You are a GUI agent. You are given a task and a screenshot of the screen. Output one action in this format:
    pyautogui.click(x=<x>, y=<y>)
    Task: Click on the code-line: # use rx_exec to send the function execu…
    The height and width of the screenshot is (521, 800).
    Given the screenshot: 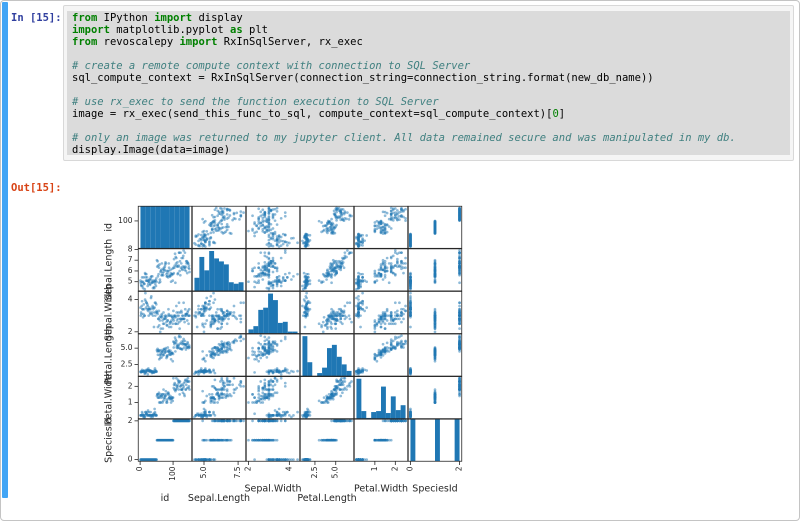 What is the action you would take?
    pyautogui.click(x=255, y=102)
    